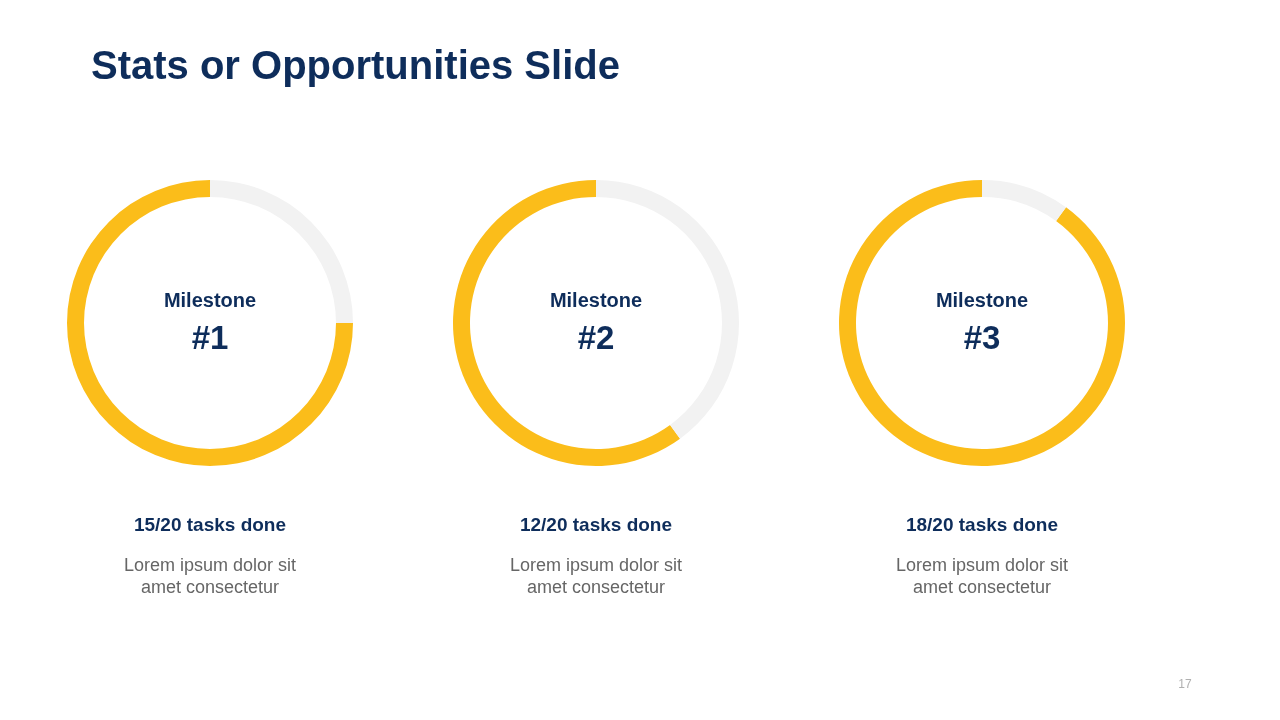  What do you see at coordinates (1185, 684) in the screenshot?
I see `text: 17` at bounding box center [1185, 684].